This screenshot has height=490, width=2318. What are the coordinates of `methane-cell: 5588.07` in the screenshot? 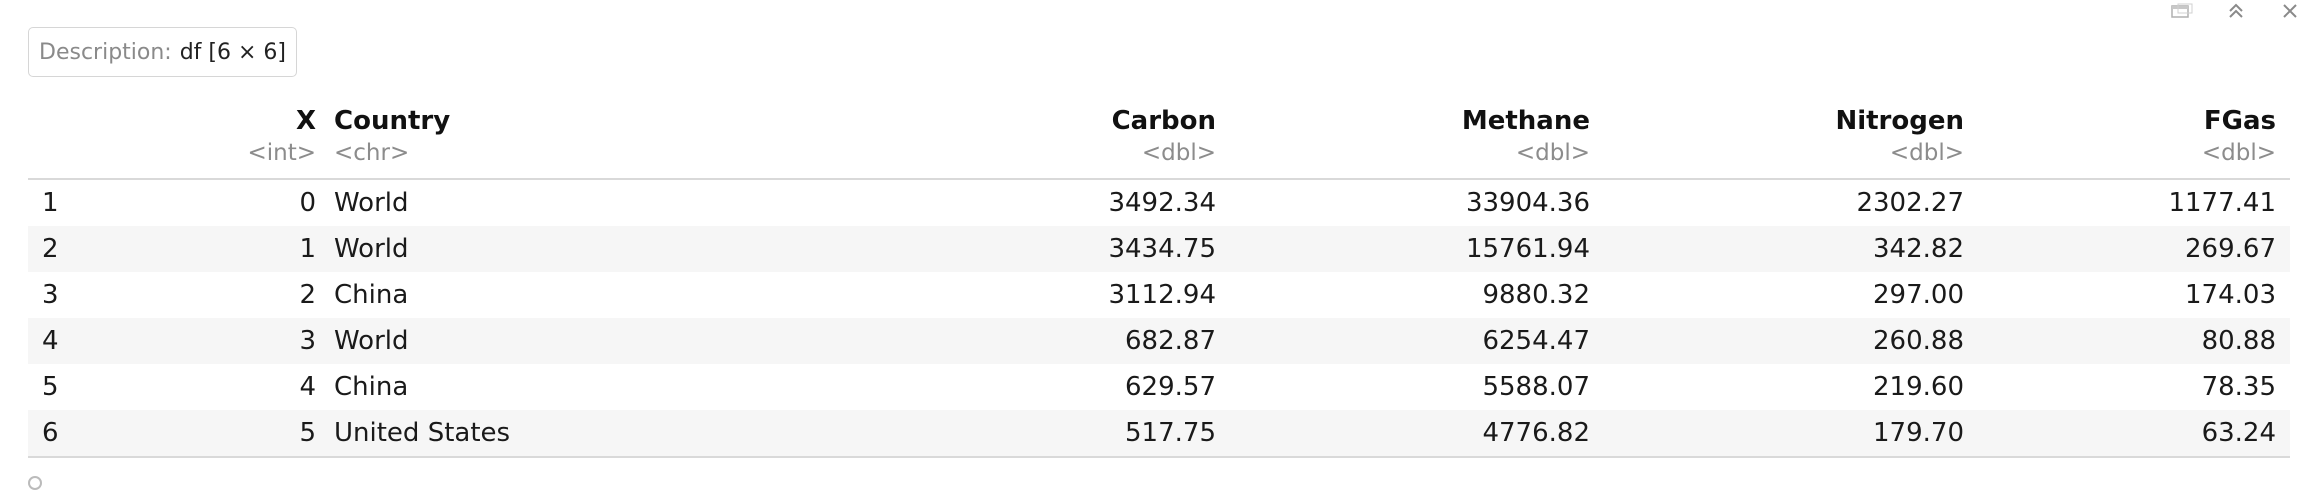 It's located at (1536, 387).